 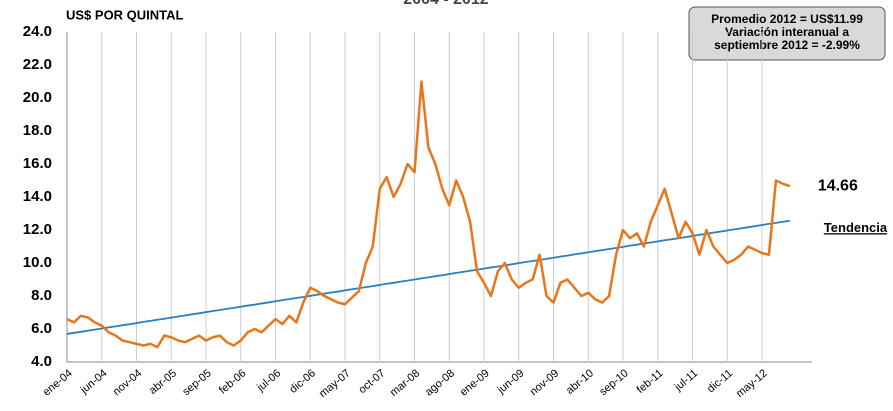 What do you see at coordinates (613, 382) in the screenshot?
I see `x-tick-label: sep-10` at bounding box center [613, 382].